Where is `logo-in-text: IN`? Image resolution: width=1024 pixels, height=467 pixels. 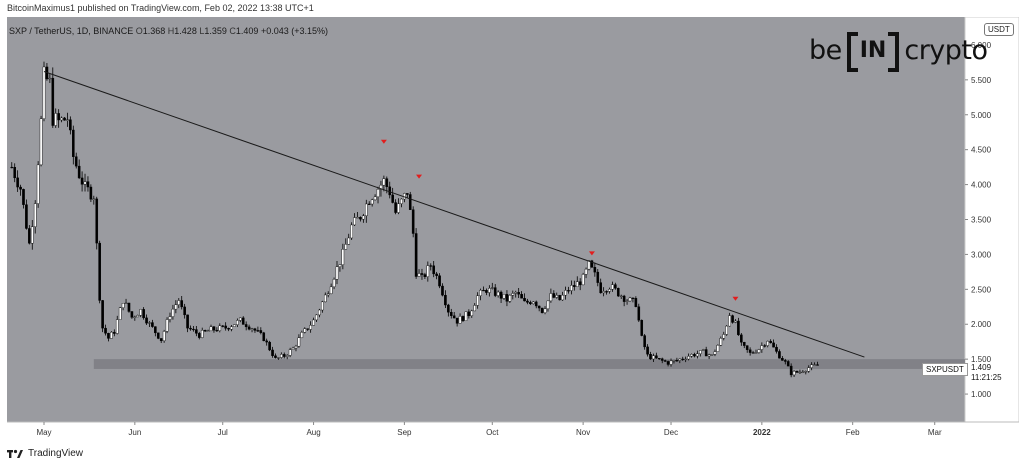 logo-in-text: IN is located at coordinates (873, 50).